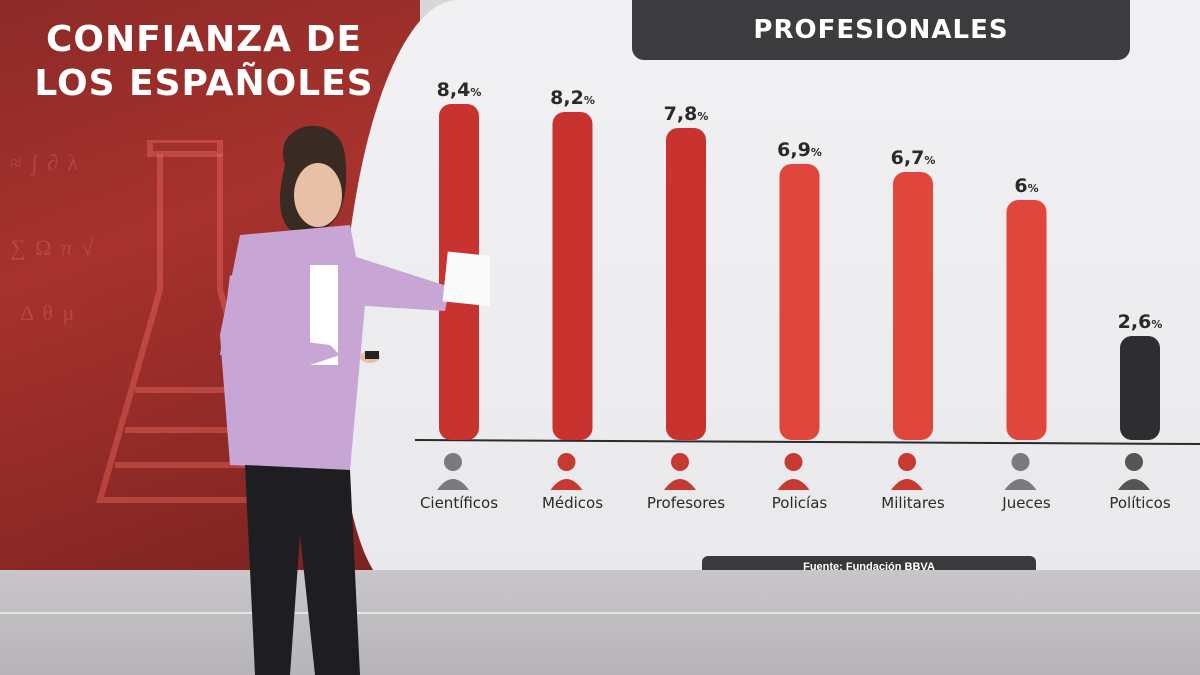  I want to click on chart-title: PROFESIONALES, so click(881, 30).